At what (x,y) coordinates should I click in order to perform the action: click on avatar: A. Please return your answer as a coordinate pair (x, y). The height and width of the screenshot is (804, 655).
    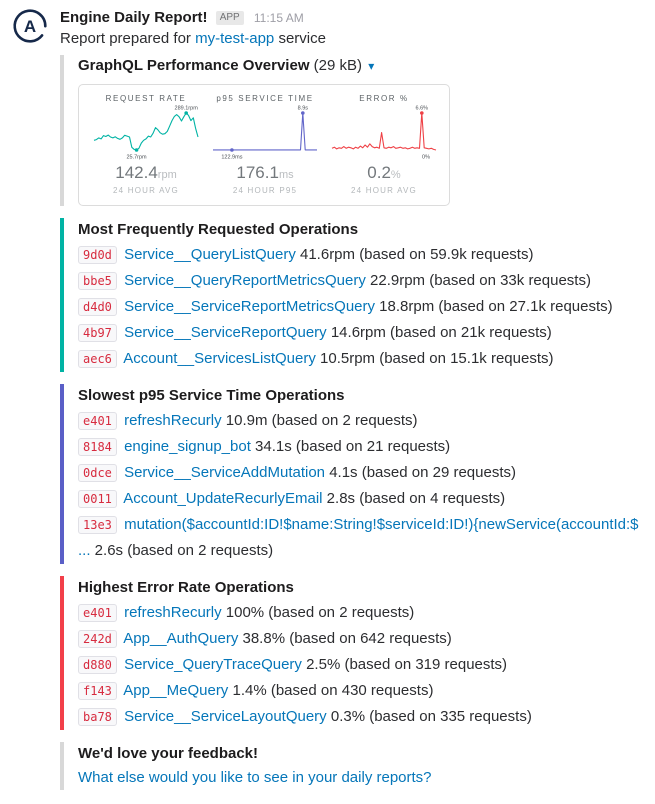
    Looking at the image, I should click on (30, 26).